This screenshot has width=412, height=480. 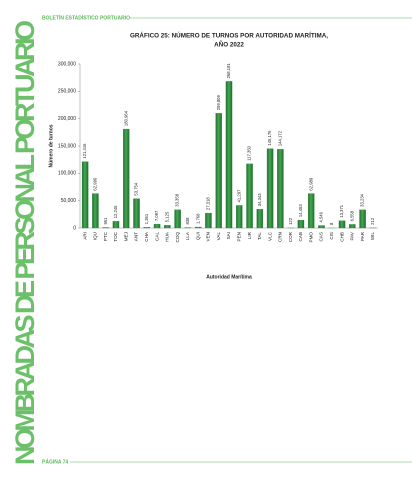 What do you see at coordinates (300, 210) in the screenshot?
I see `value-label: 14,453` at bounding box center [300, 210].